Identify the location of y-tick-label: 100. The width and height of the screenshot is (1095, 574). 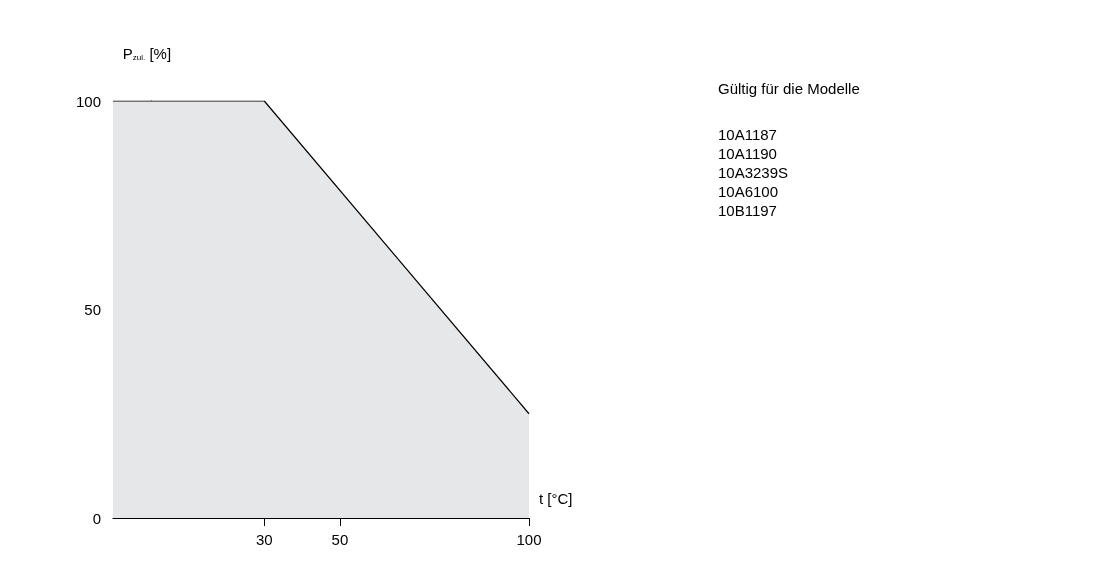
(88, 101).